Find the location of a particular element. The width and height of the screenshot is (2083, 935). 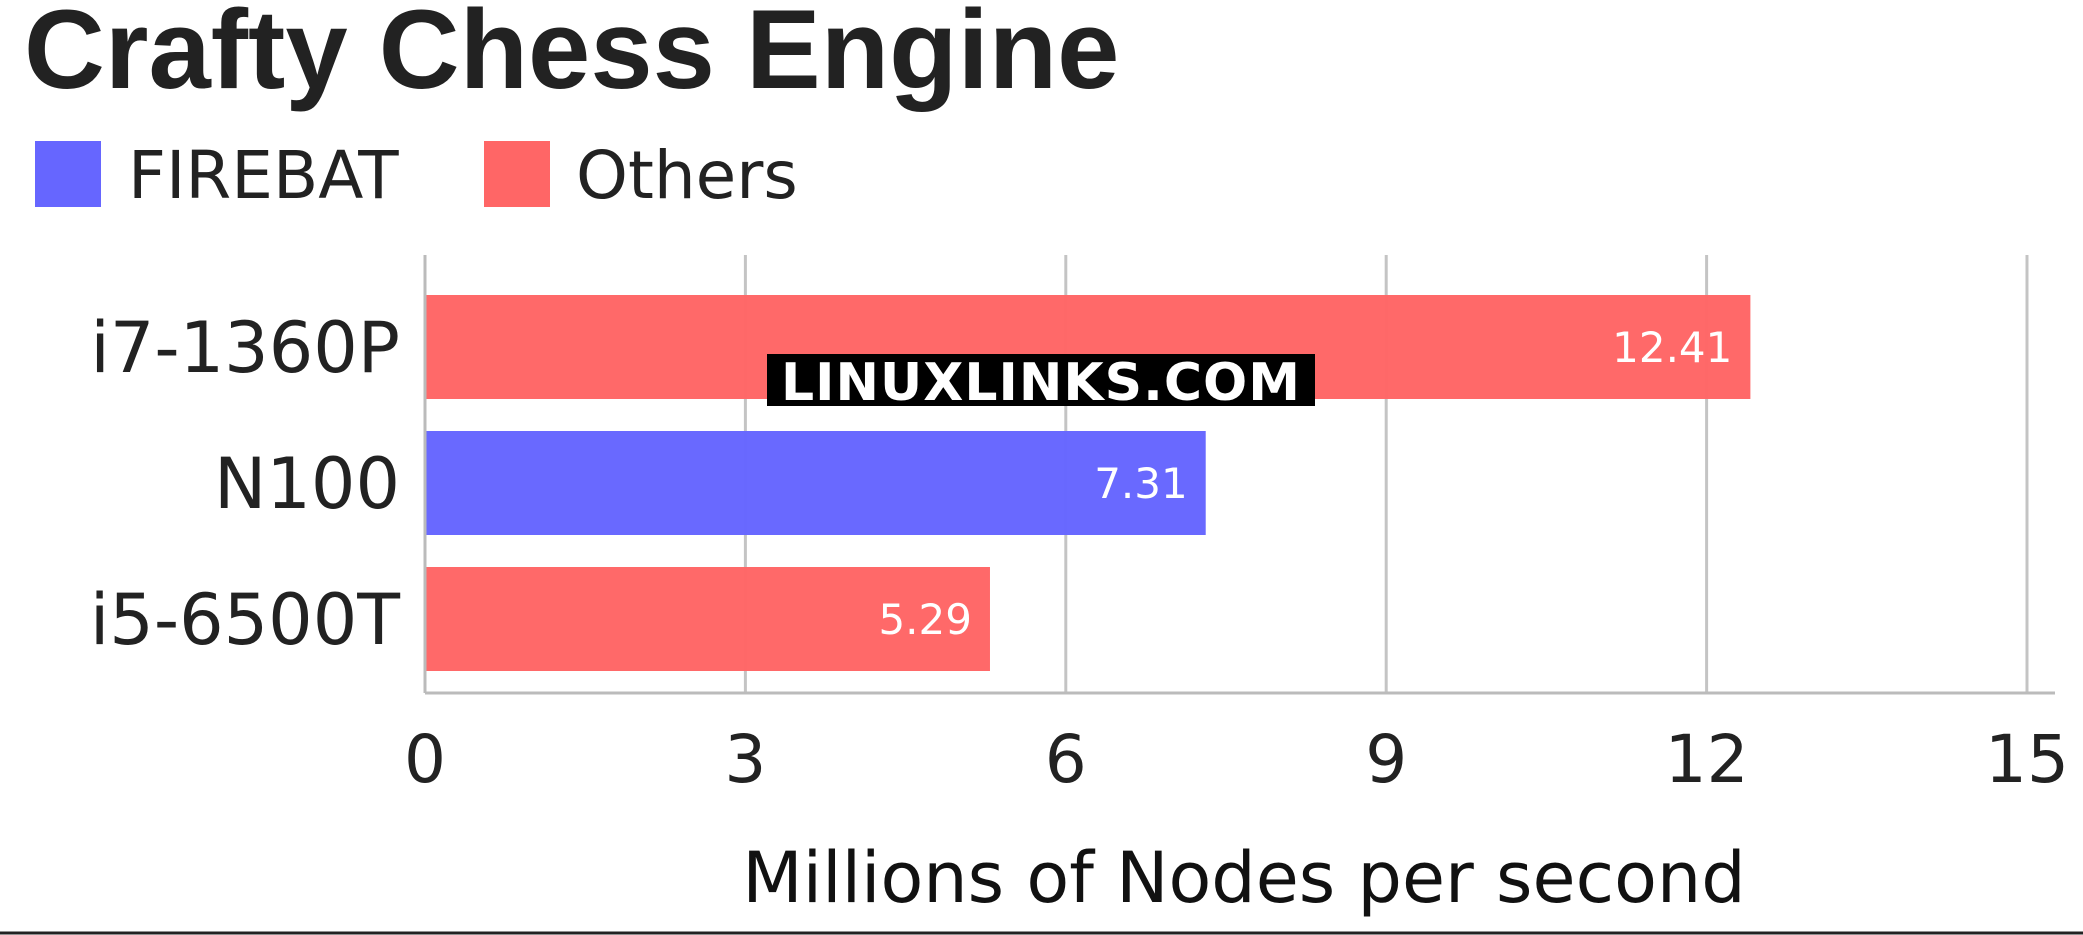

value-labels: 12.41 7.31 5.29 is located at coordinates (1305, 483).